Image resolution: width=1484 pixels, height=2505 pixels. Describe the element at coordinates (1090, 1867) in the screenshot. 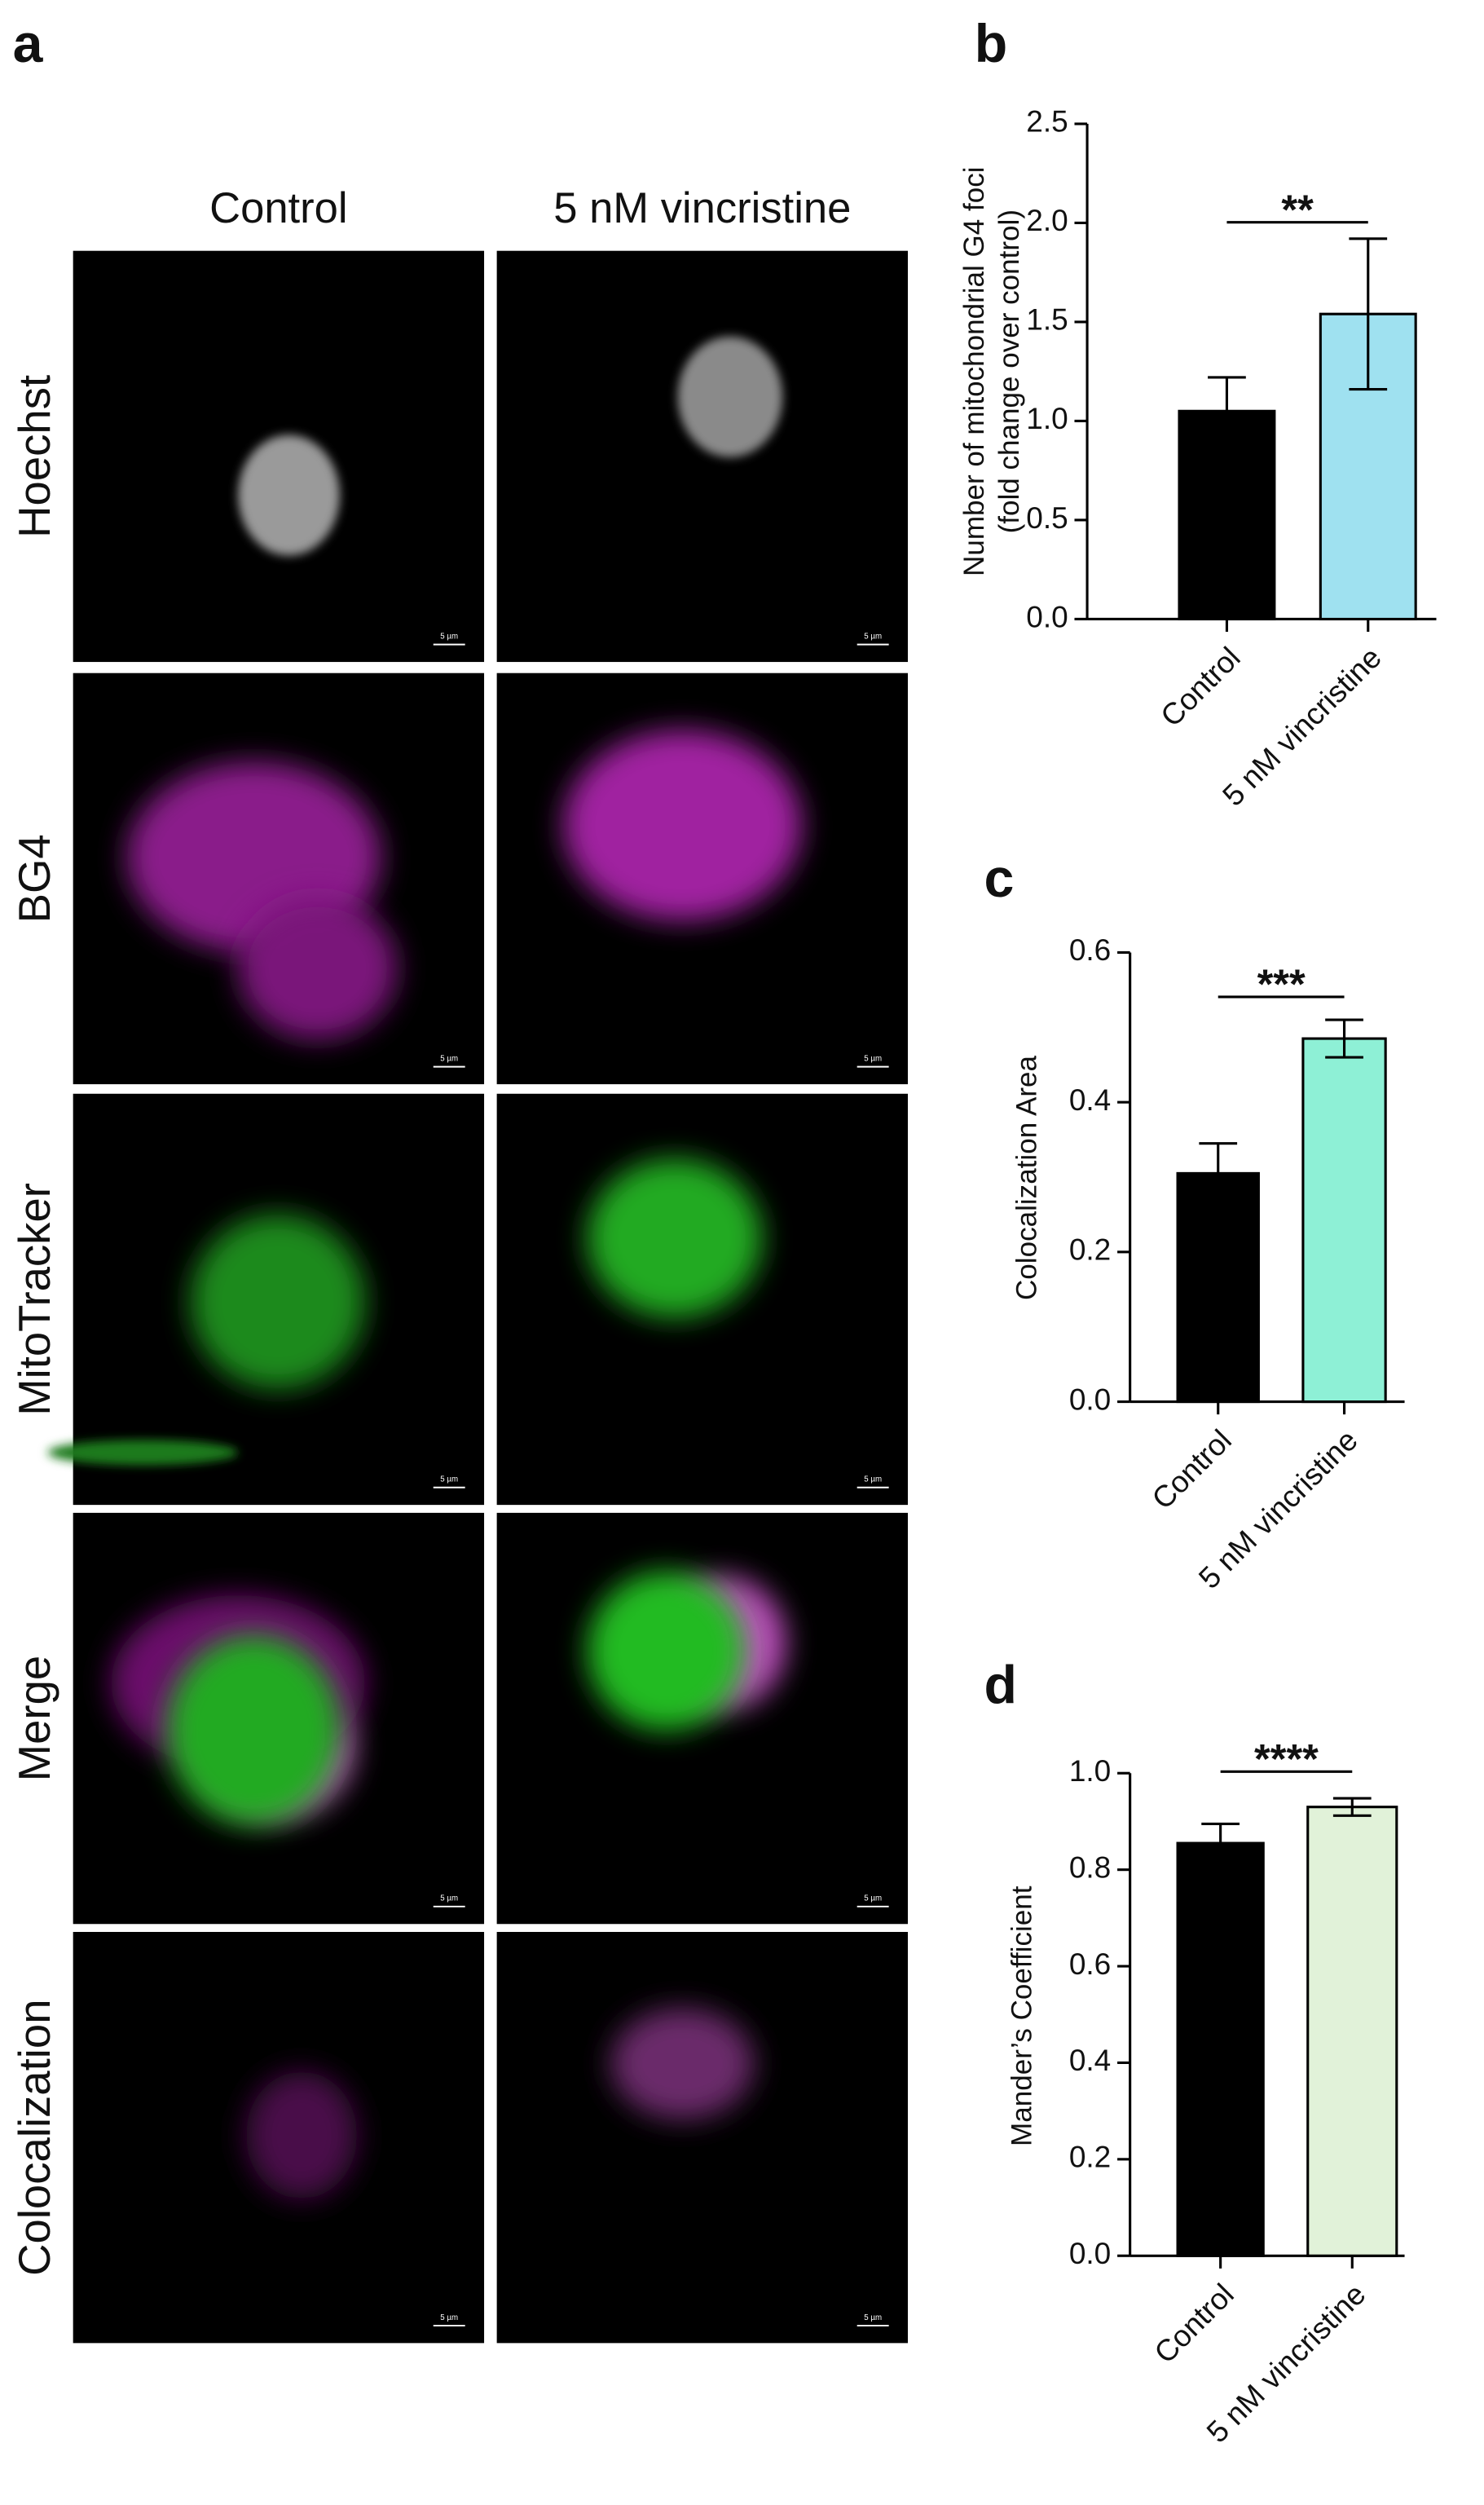

I see `y-tick-label: 0.8` at that location.